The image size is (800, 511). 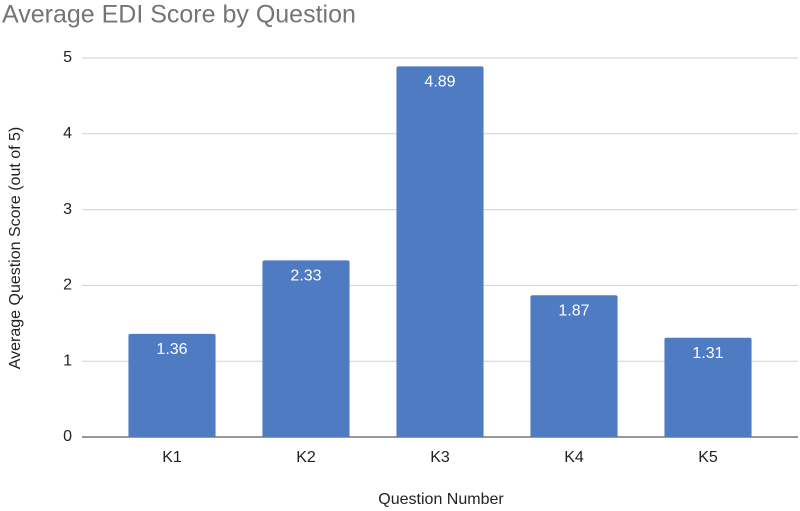 What do you see at coordinates (67, 285) in the screenshot?
I see `y-tick-label: 2` at bounding box center [67, 285].